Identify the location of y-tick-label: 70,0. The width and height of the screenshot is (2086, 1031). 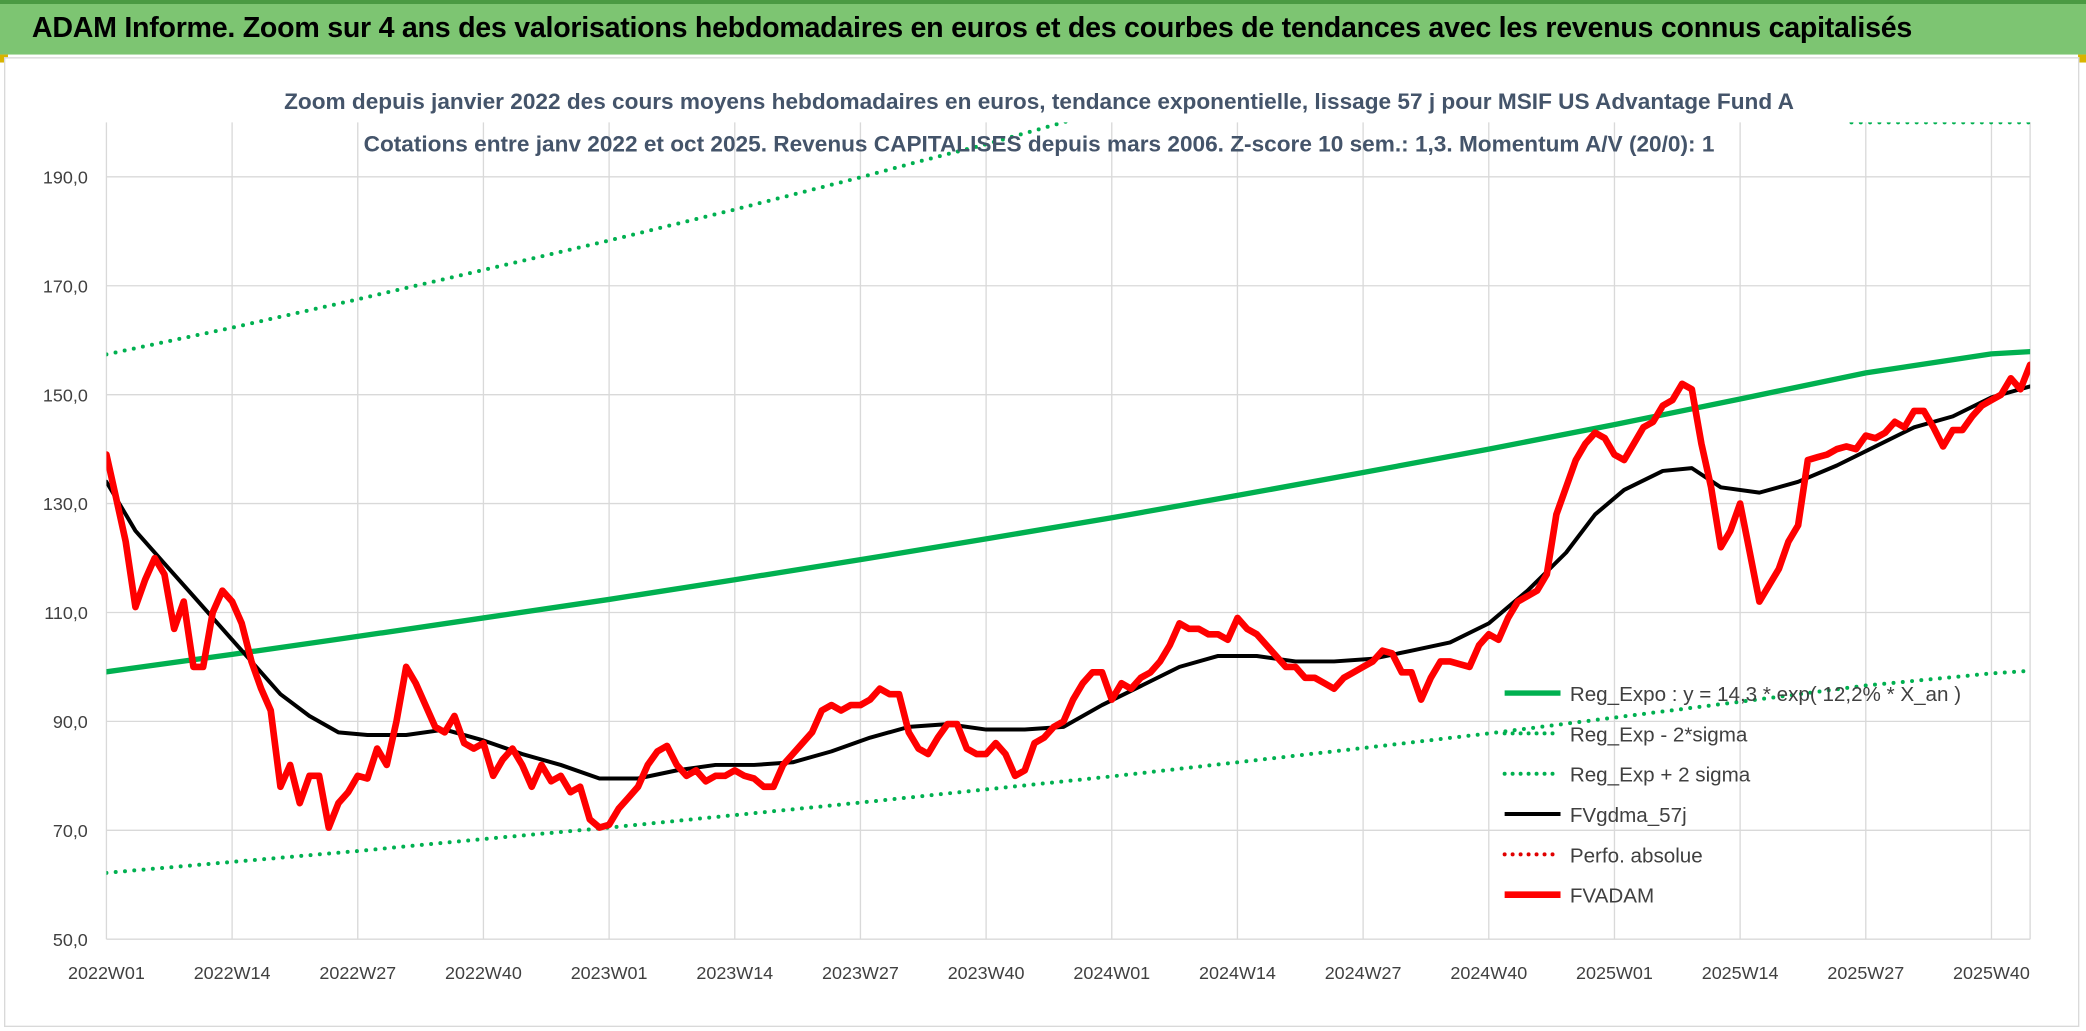
(70, 831).